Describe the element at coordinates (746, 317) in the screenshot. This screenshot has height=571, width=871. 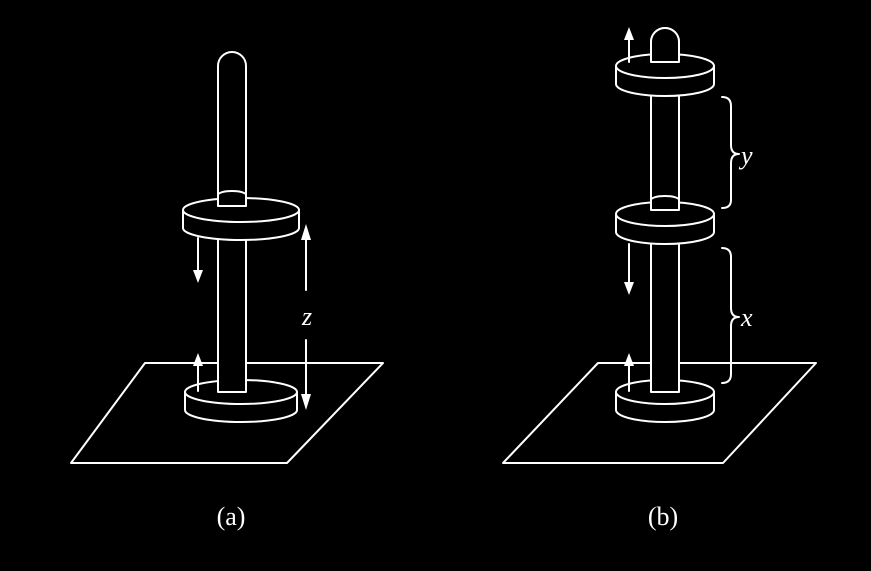
I see `x-label: x` at that location.